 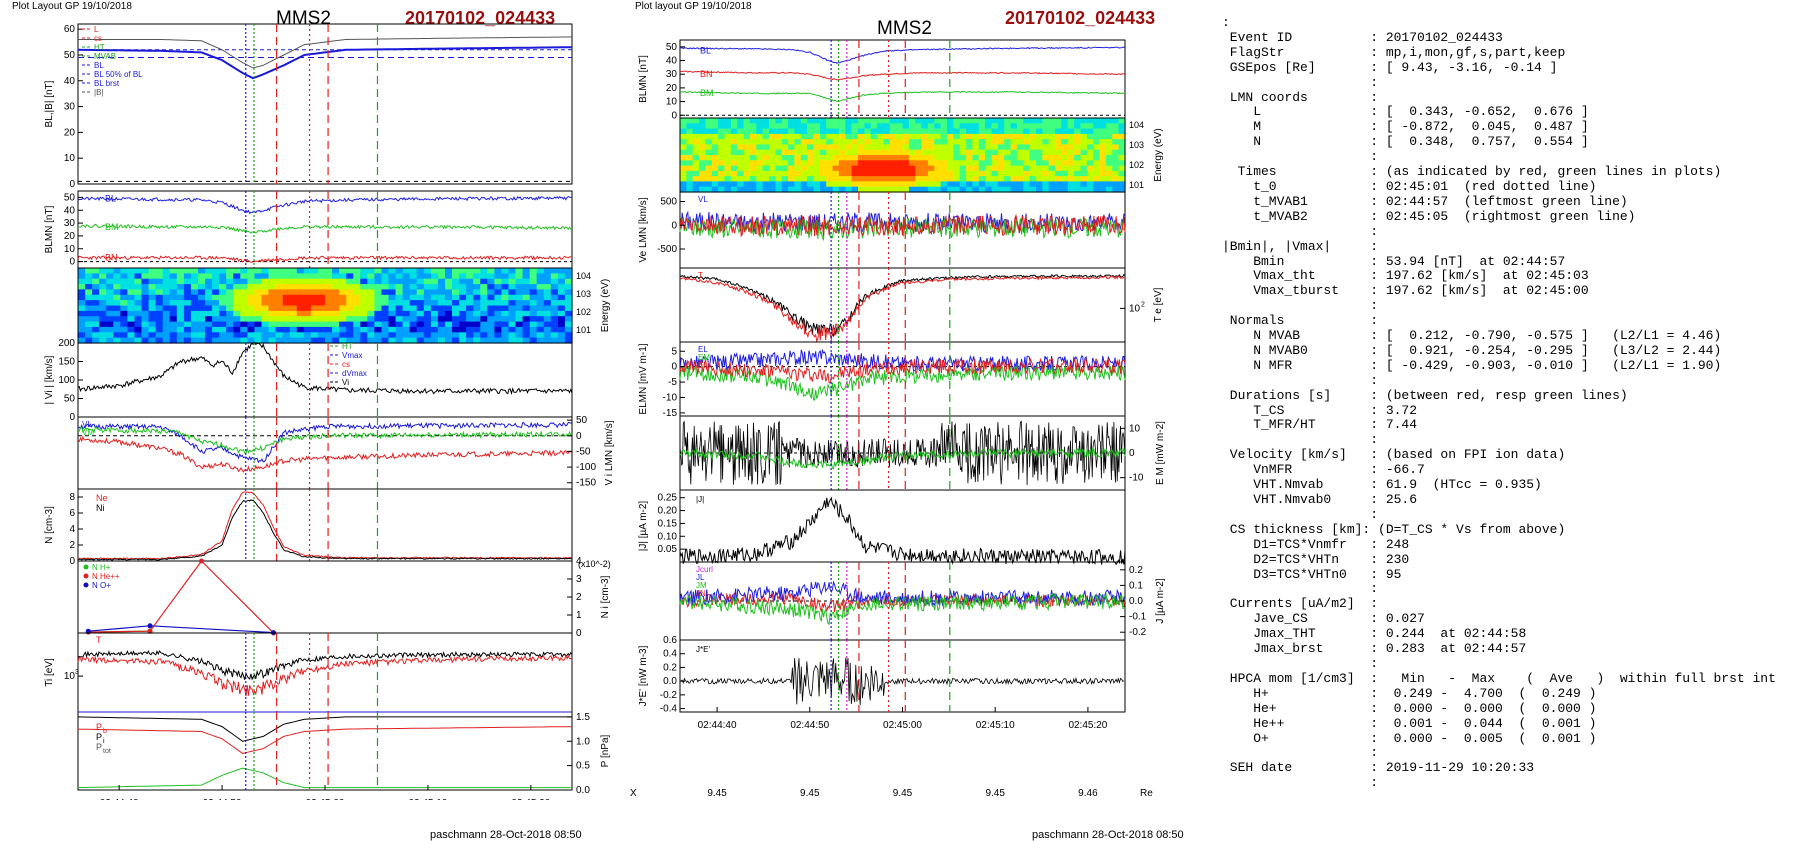 I want to click on y-axis-label: Ve LMN [km/s], so click(x=643, y=229).